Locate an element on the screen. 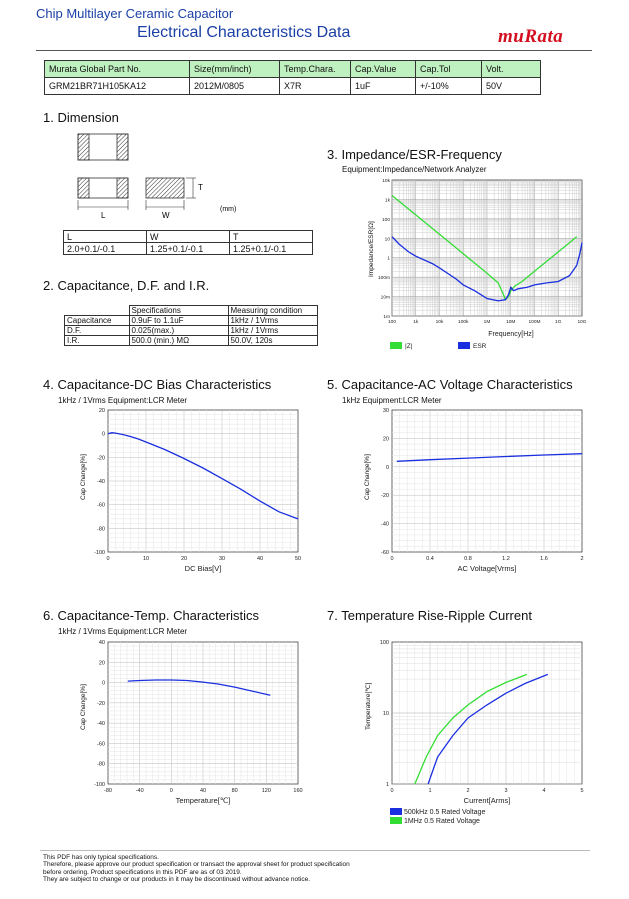  cap-cell: 50.0V, 120s is located at coordinates (272, 340).